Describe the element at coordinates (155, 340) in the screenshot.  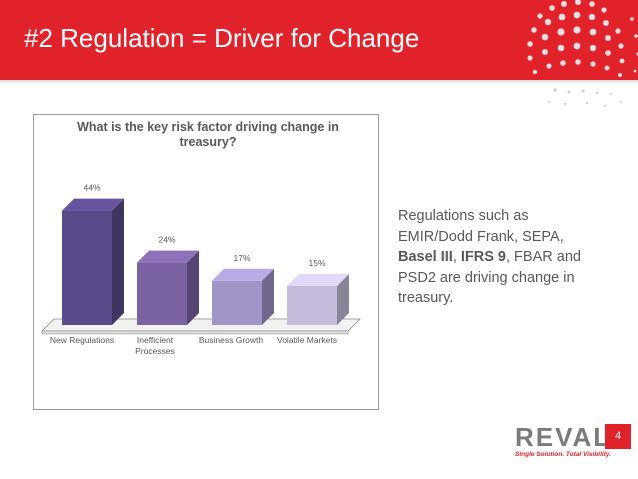
I see `category-label-2-line-1: Inefficient` at that location.